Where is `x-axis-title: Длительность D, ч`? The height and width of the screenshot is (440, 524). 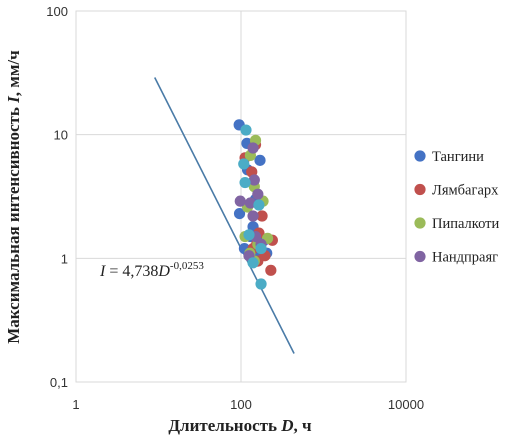
x-axis-title: Длительность D, ч is located at coordinates (240, 425).